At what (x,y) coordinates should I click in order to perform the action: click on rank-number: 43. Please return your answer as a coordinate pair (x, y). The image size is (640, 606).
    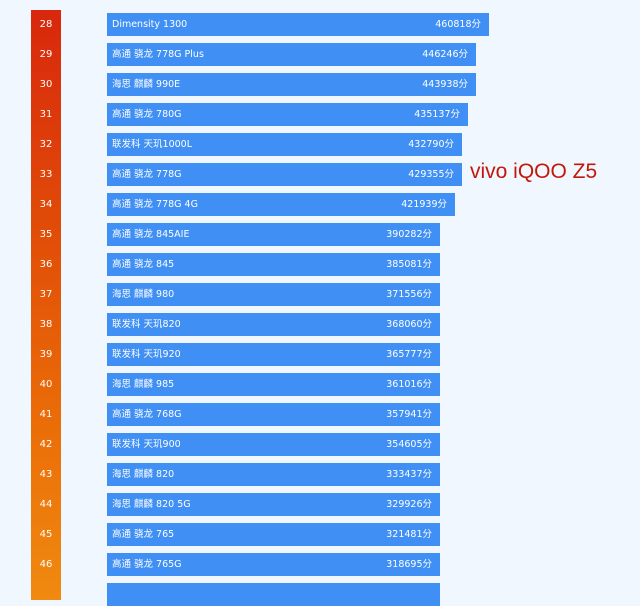
    Looking at the image, I should click on (46, 474).